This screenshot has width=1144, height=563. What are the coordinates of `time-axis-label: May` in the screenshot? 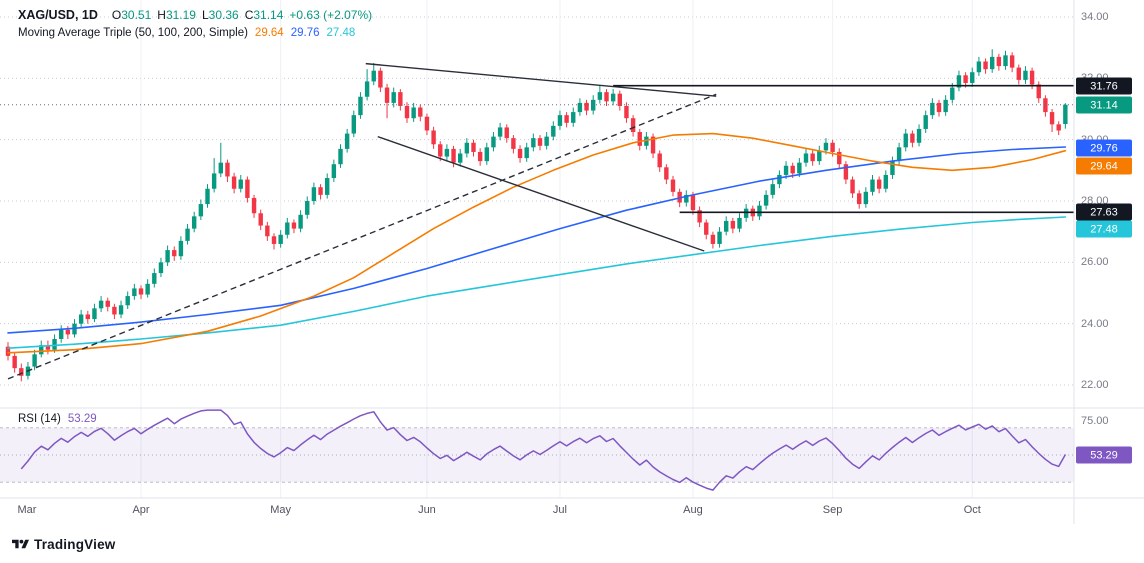 It's located at (281, 510).